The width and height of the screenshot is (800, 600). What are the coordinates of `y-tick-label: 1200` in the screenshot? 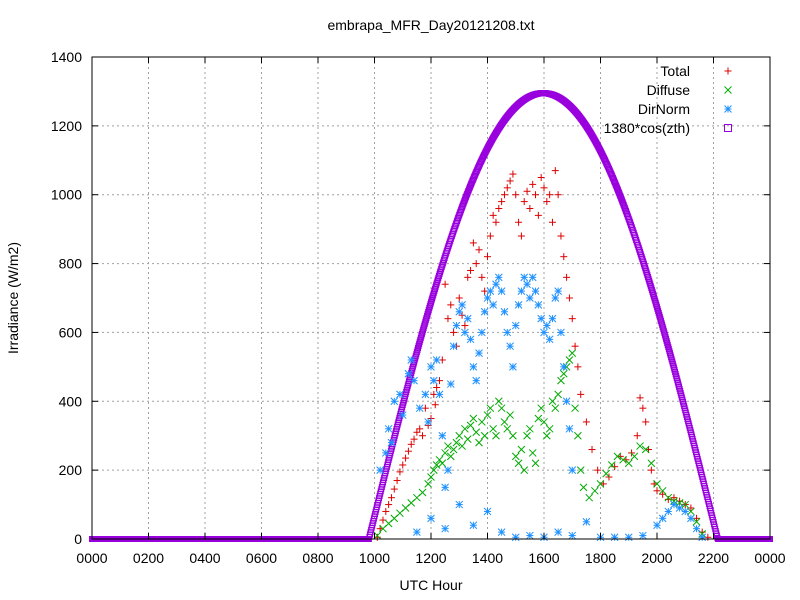 It's located at (66, 126).